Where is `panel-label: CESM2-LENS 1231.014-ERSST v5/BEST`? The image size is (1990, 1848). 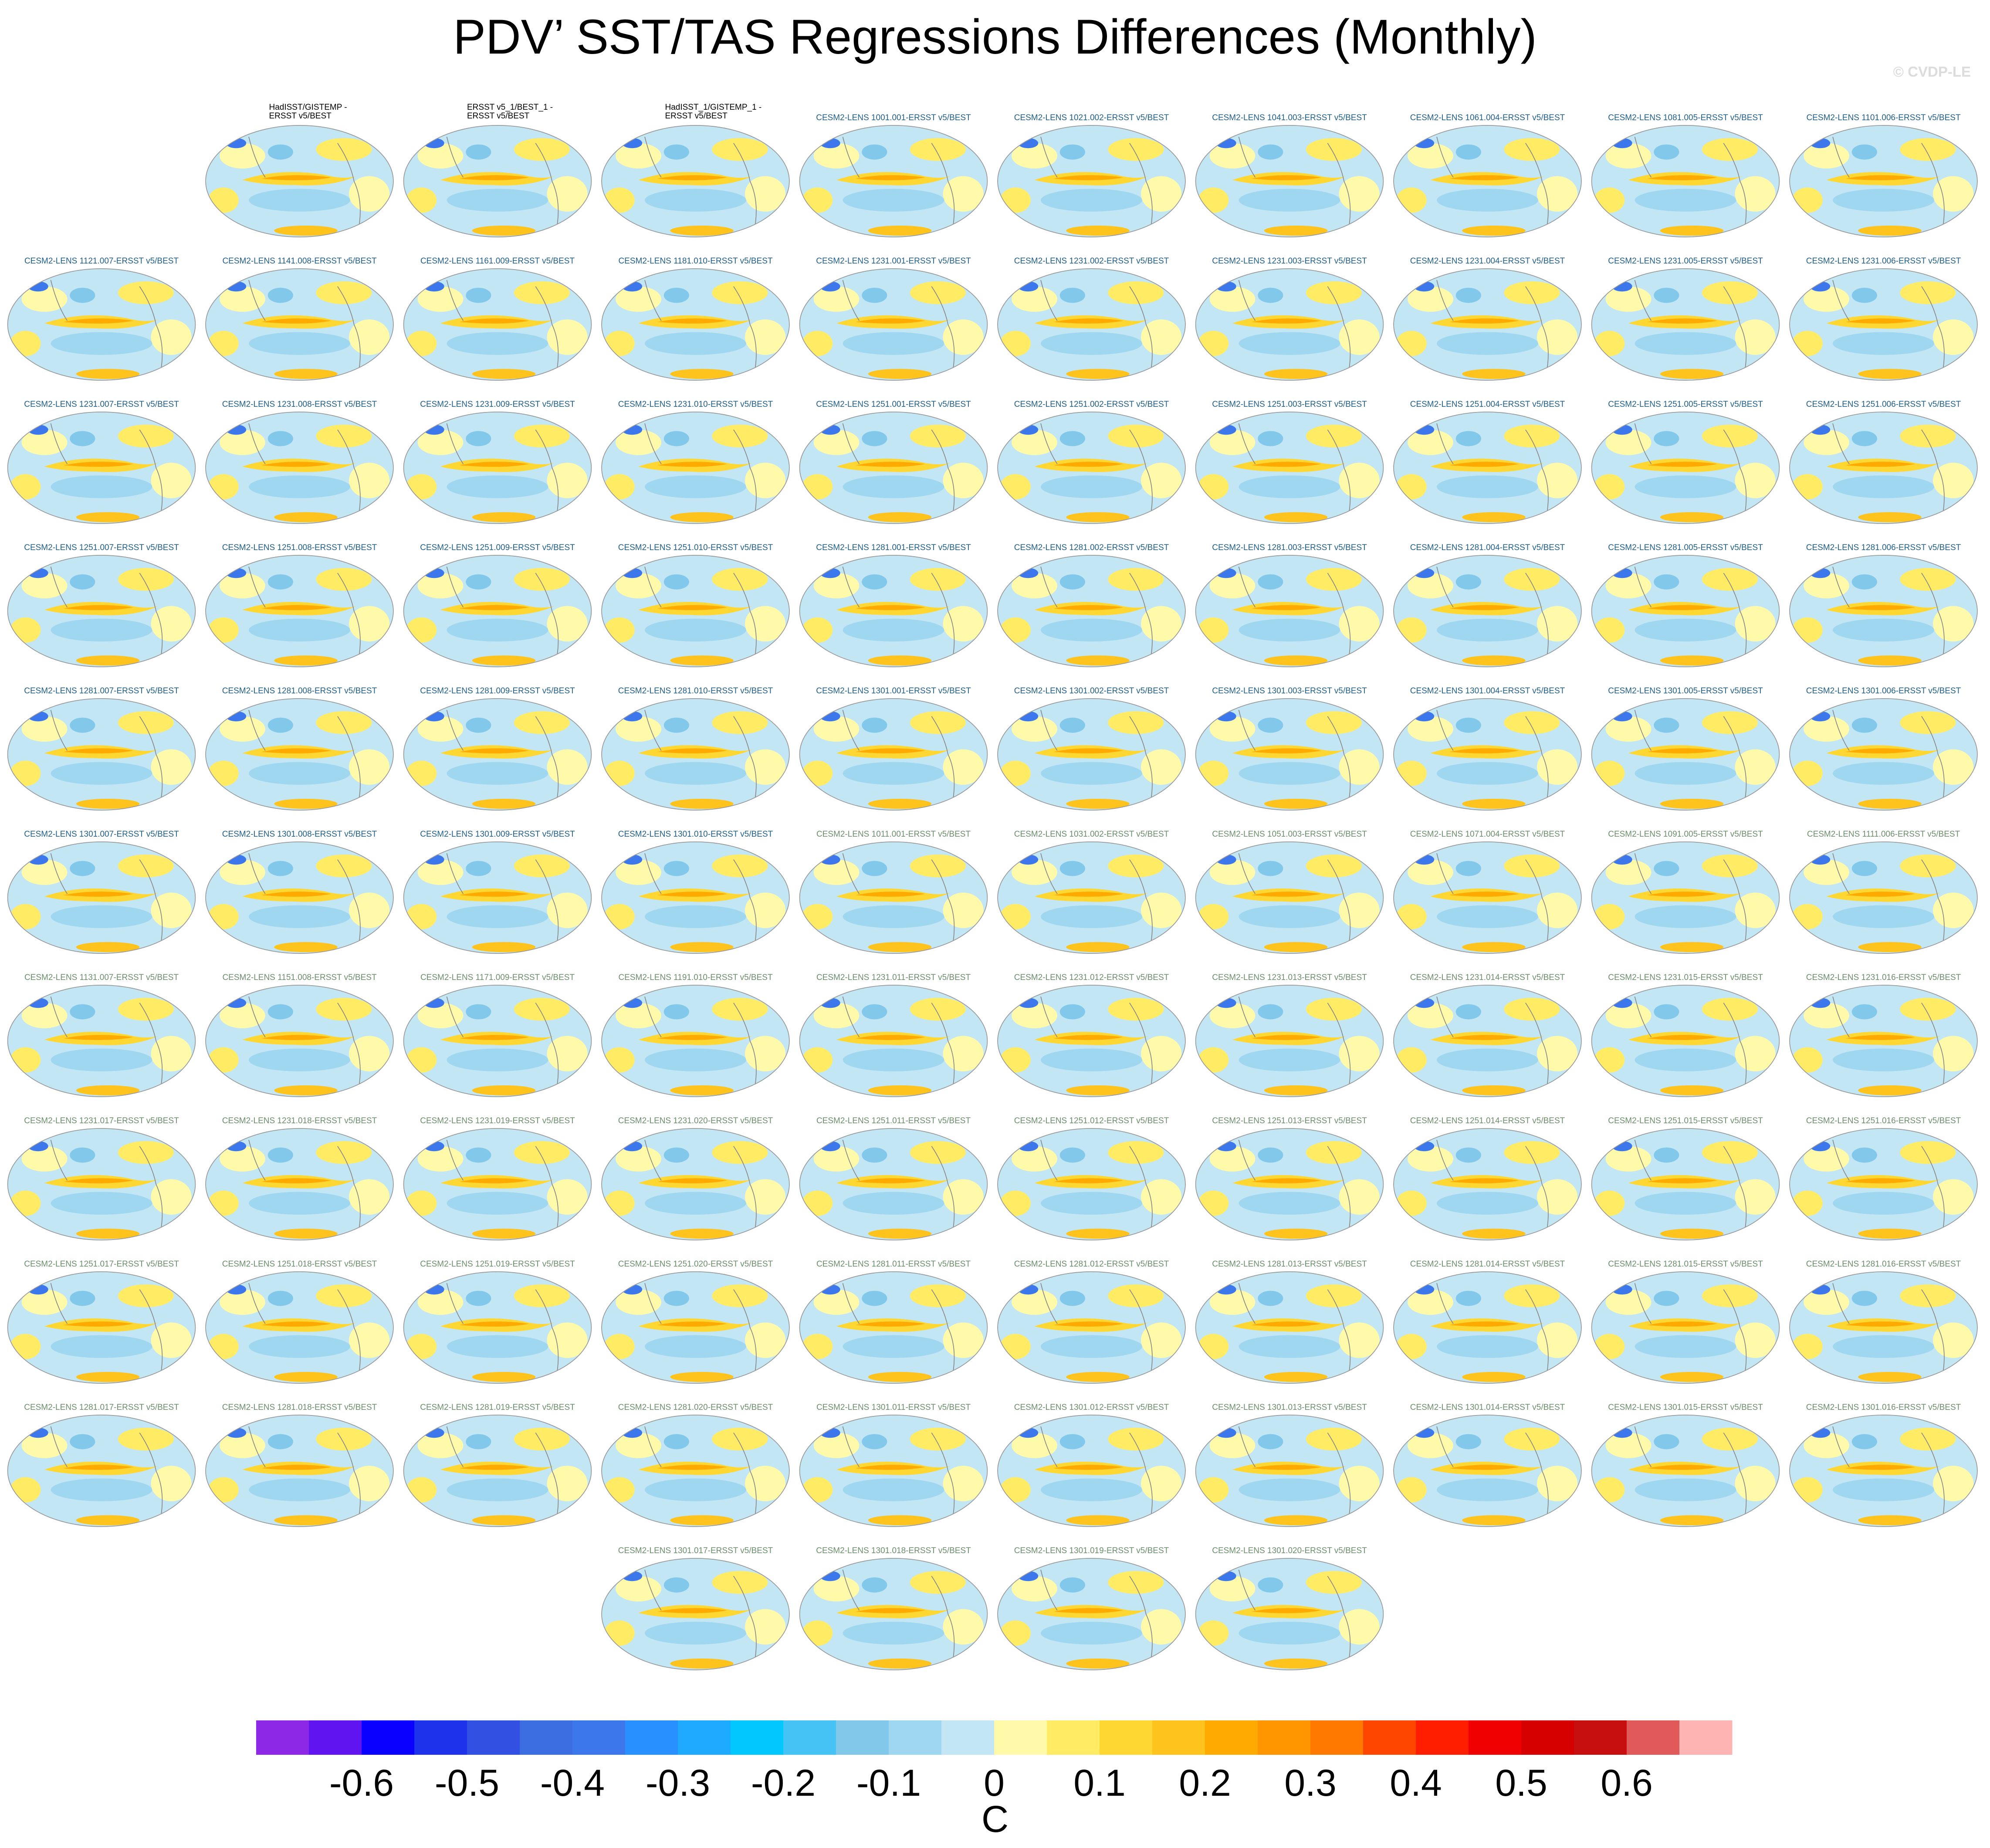
panel-label: CESM2-LENS 1231.014-ERSST v5/BEST is located at coordinates (1487, 978).